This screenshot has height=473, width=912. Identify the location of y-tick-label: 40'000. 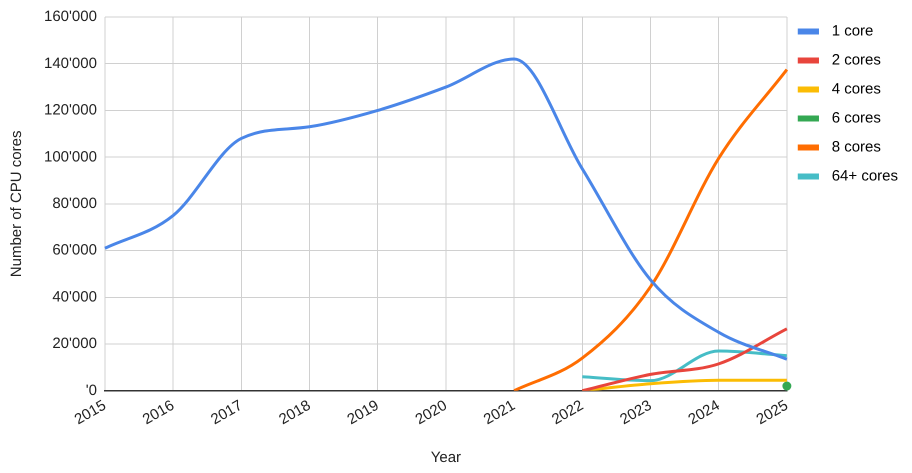
(74, 297).